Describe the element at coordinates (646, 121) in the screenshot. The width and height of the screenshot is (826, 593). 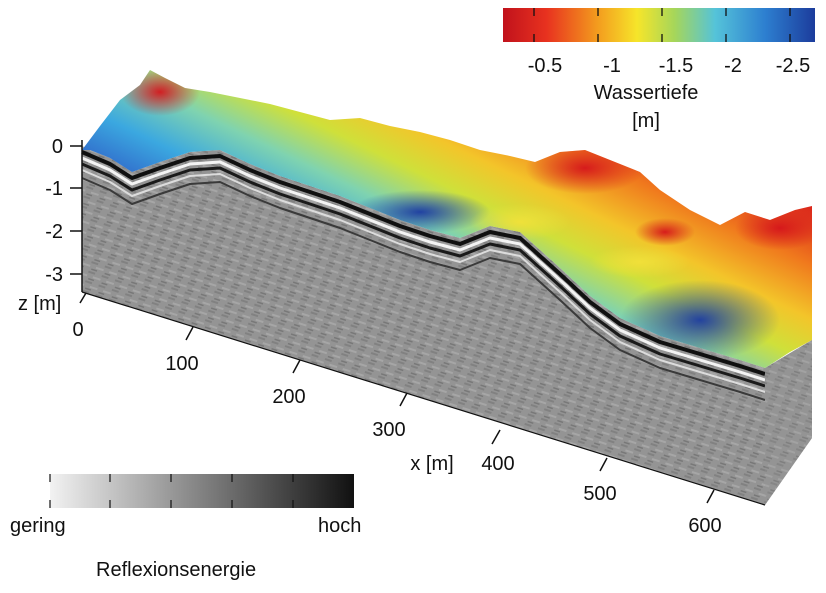
I see `depth-colorbar-unit: [m]` at that location.